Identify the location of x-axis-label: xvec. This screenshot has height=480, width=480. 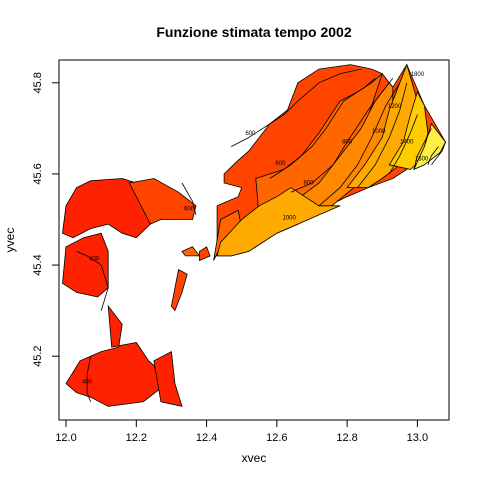
(254, 458).